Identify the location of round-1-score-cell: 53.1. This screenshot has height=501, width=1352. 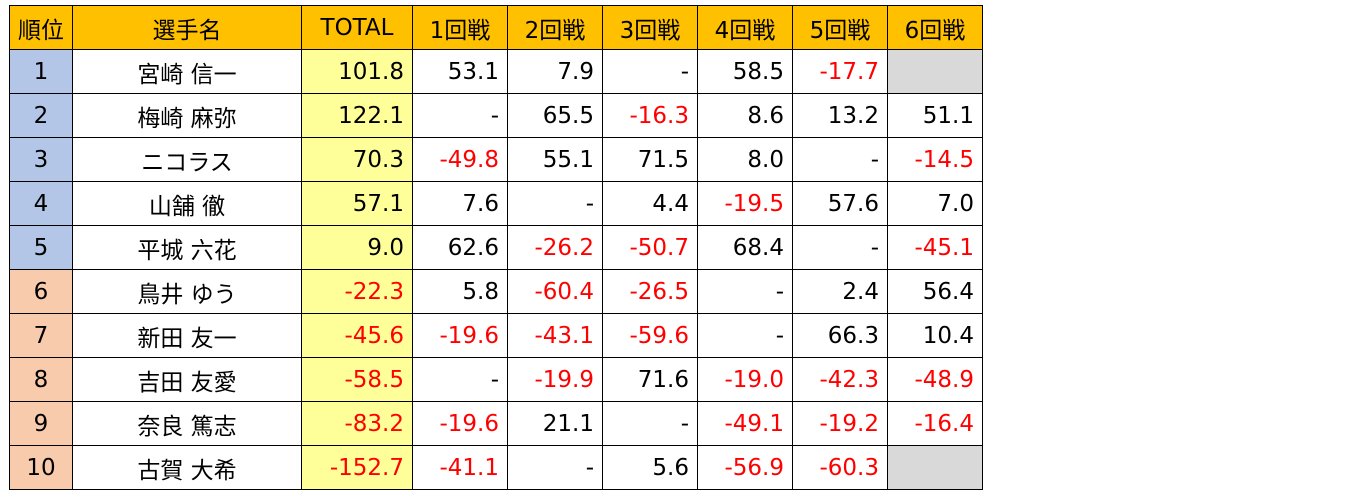
(460, 71).